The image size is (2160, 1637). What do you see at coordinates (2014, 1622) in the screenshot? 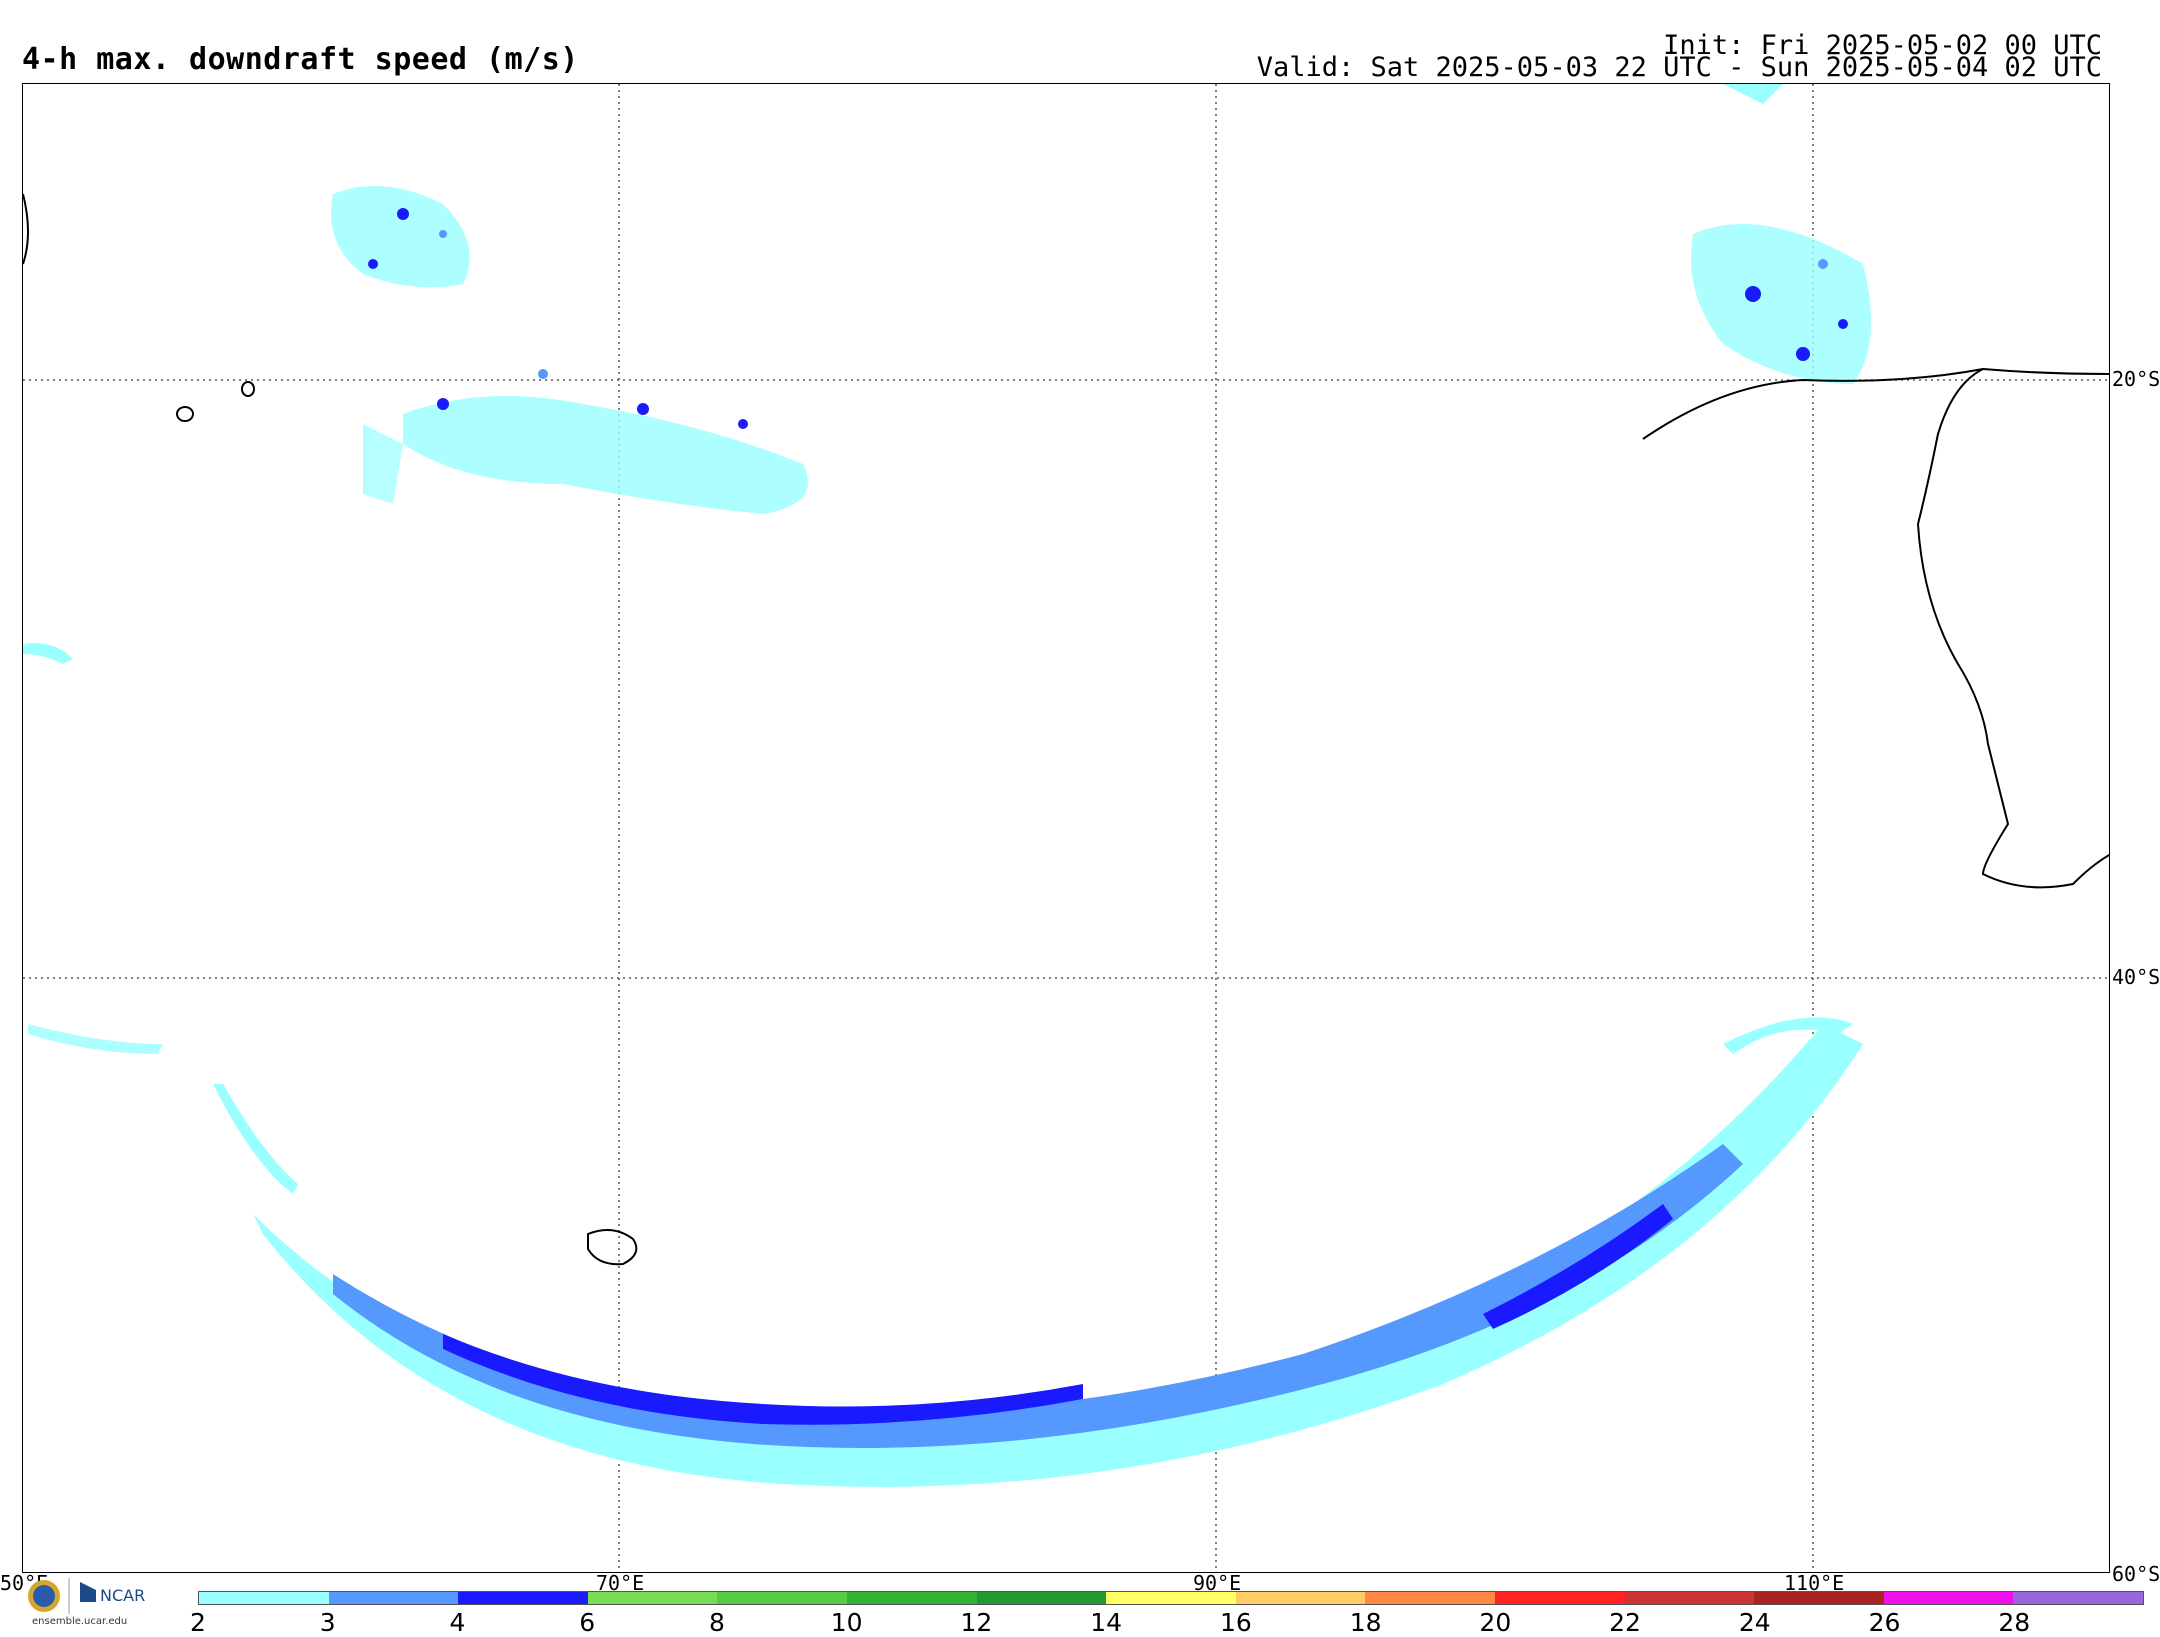
I see `colorbar-tick-label: 28` at bounding box center [2014, 1622].